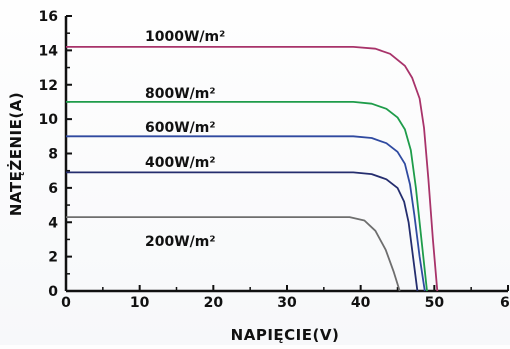 This screenshot has width=510, height=349. What do you see at coordinates (48, 86) in the screenshot?
I see `y-tick-label: 12` at bounding box center [48, 86].